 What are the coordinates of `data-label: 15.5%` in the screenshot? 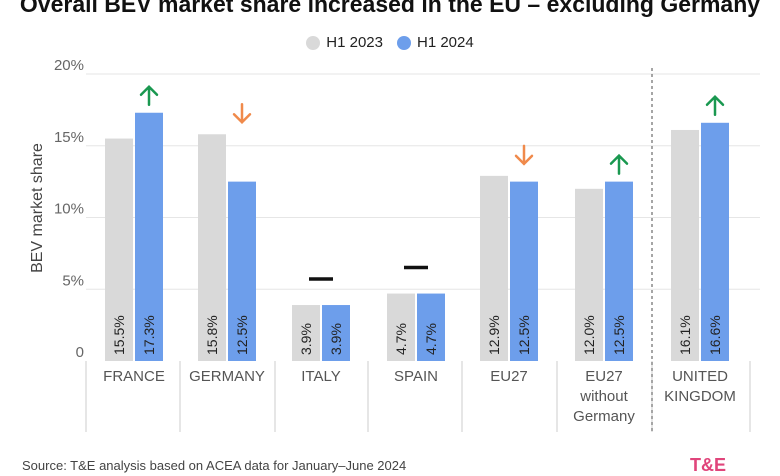 It's located at (119, 335).